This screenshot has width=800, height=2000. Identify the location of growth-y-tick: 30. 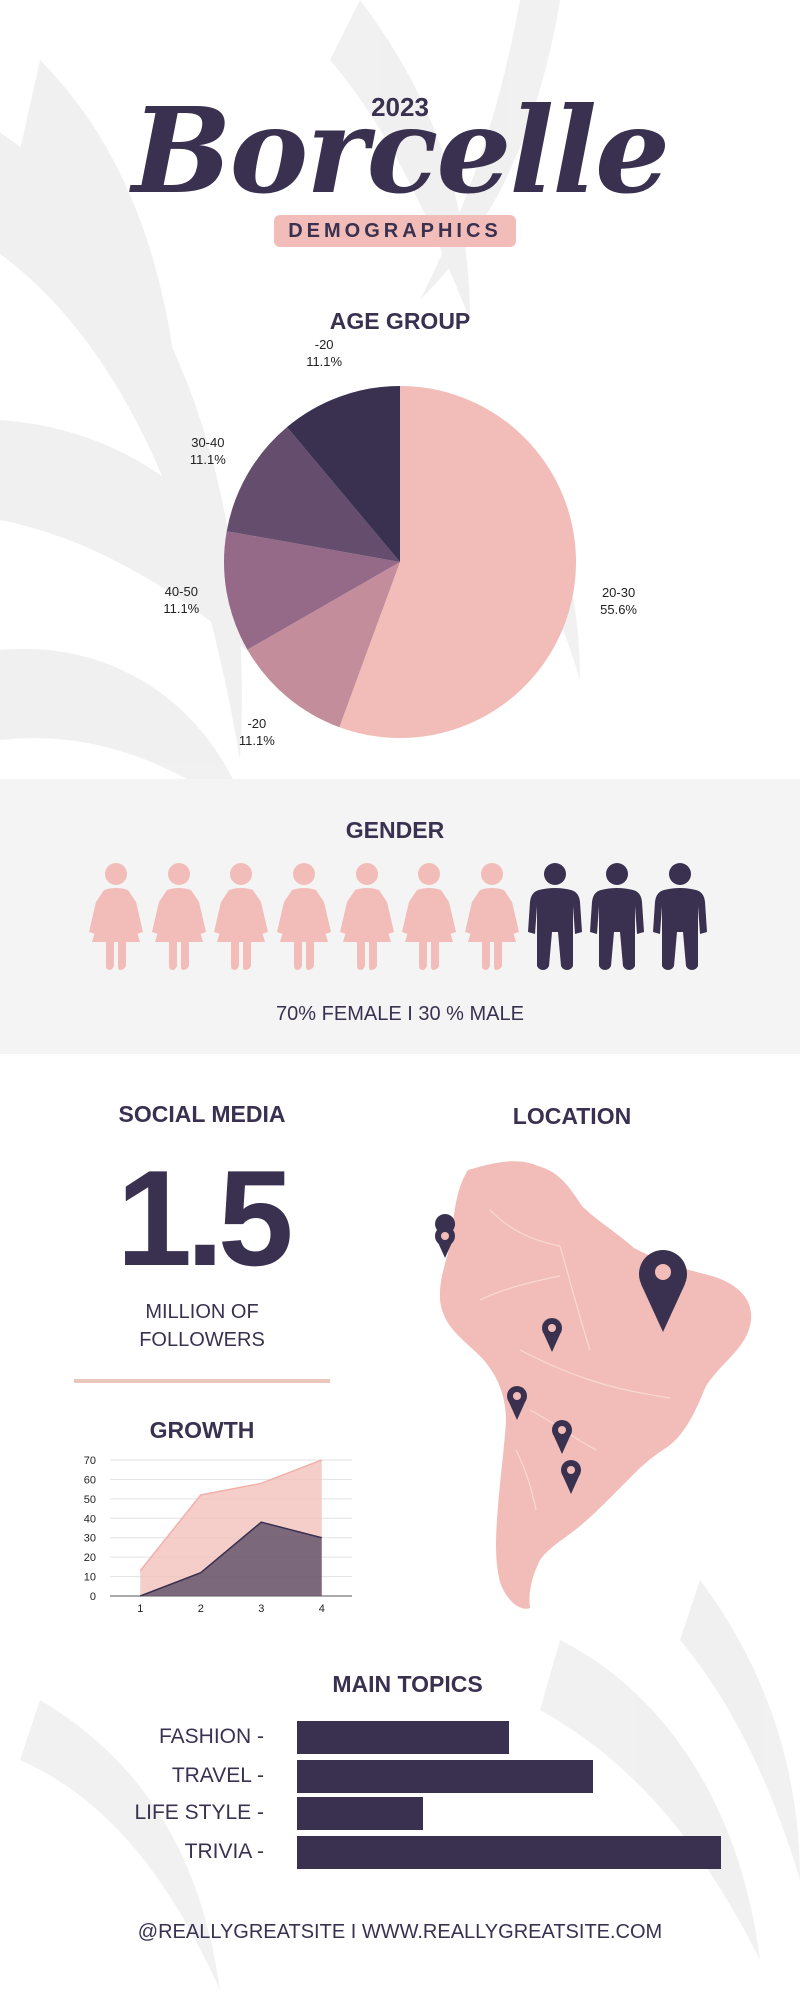
(90, 1539).